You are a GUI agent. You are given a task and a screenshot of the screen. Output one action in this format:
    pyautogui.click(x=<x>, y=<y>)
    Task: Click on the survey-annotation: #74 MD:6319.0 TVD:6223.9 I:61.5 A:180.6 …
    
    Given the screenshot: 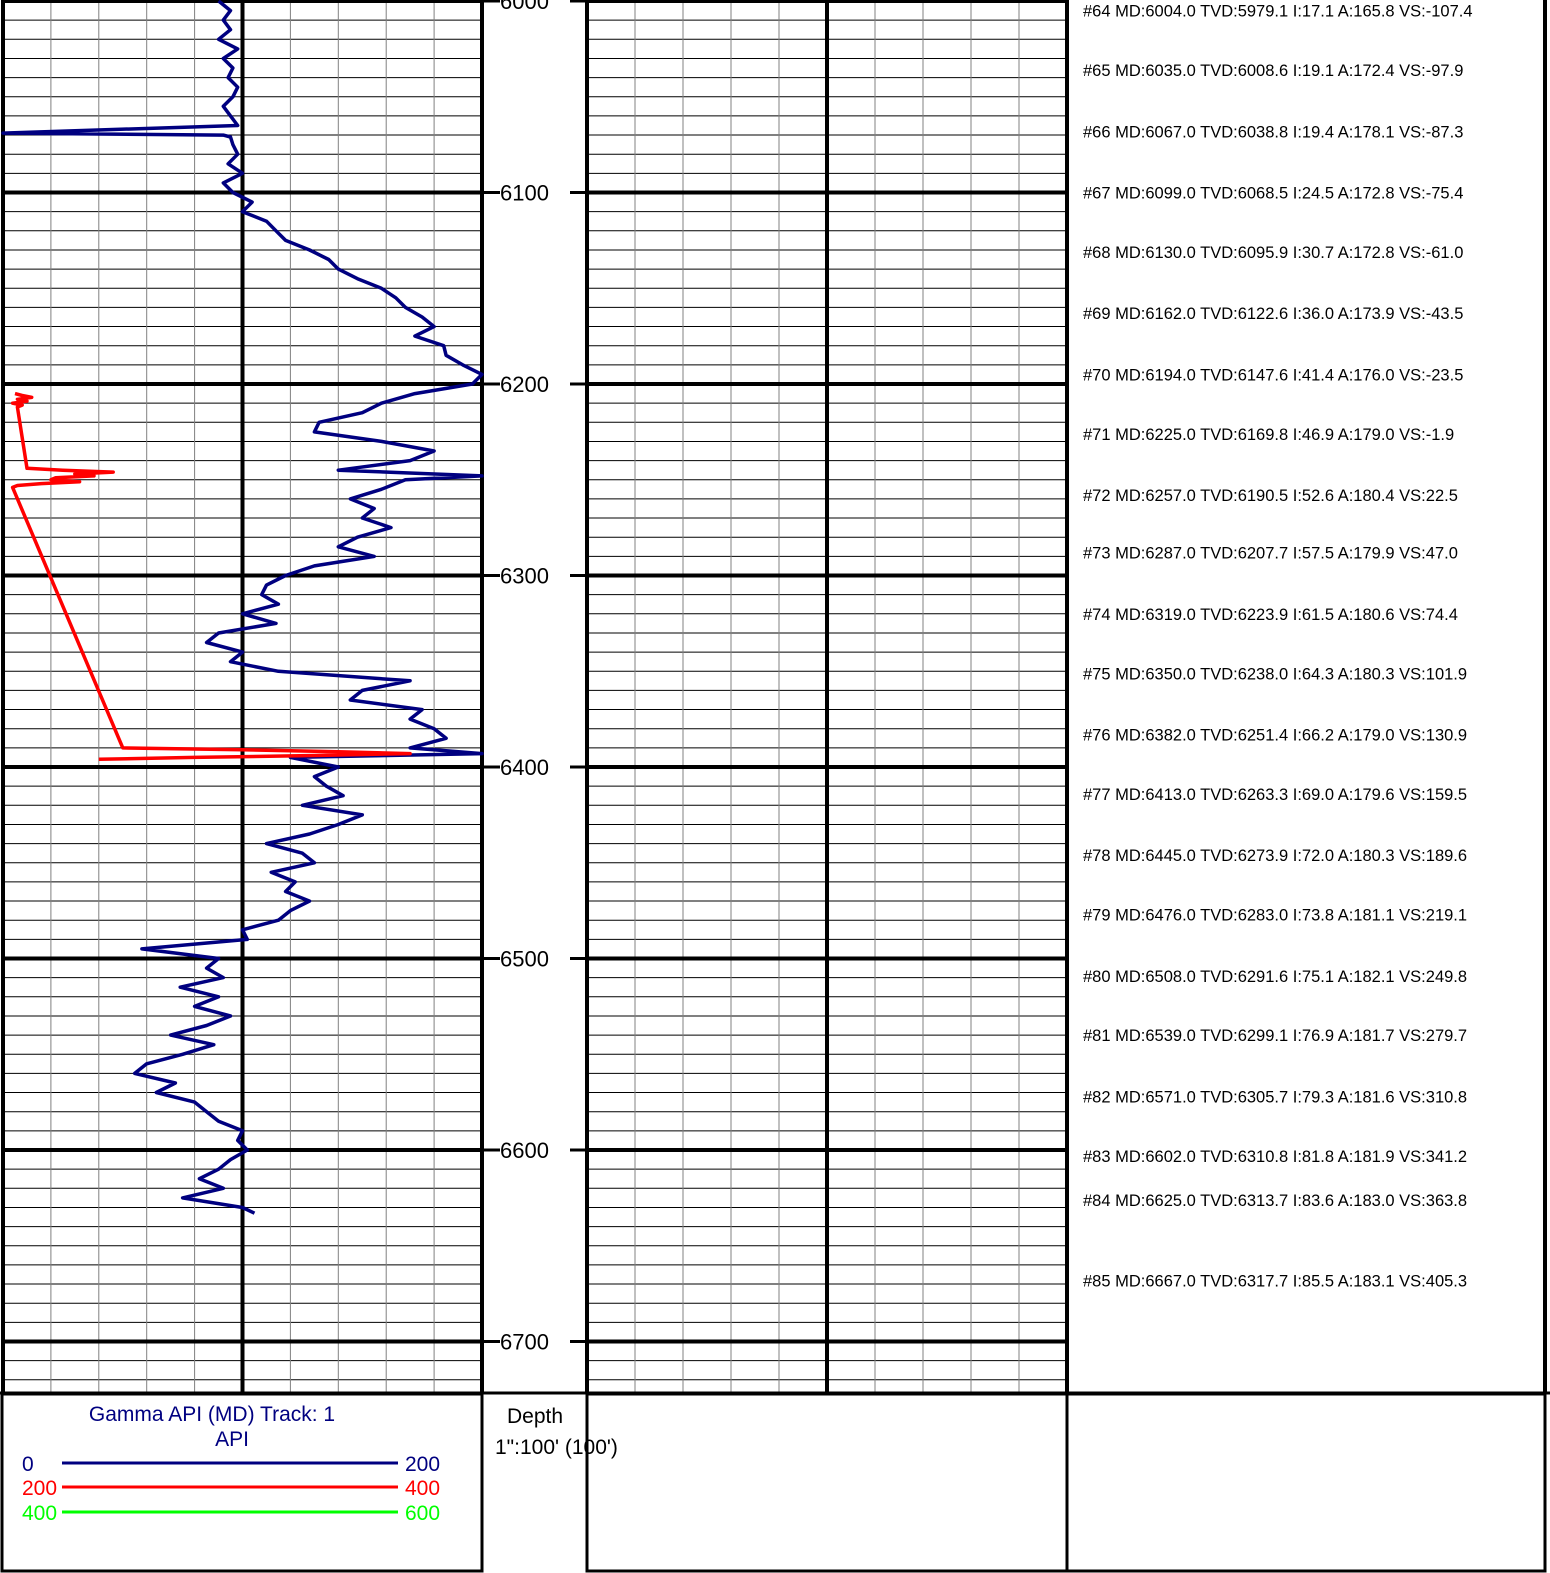 What is the action you would take?
    pyautogui.click(x=1270, y=615)
    